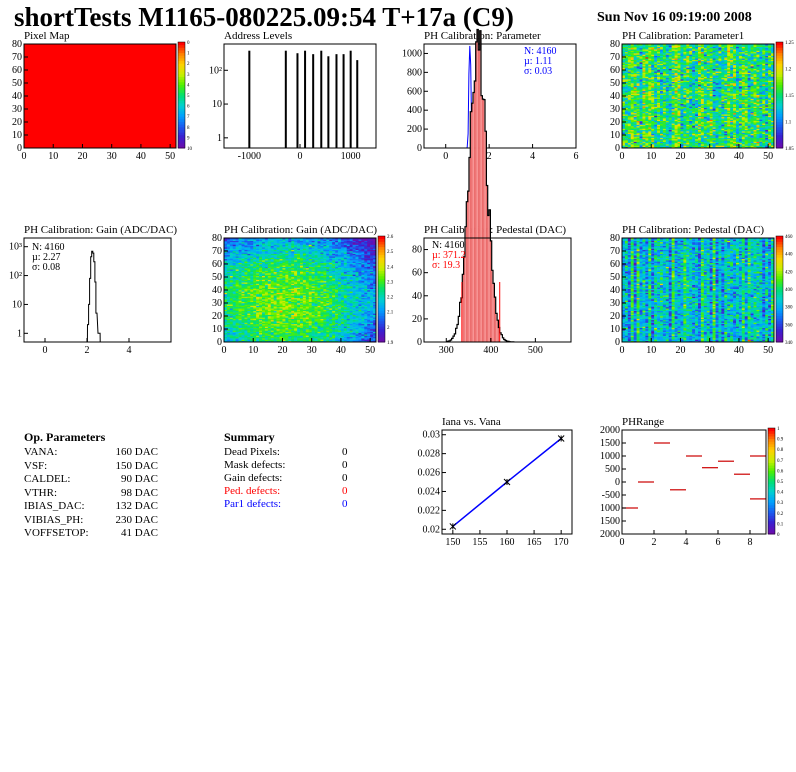 The width and height of the screenshot is (796, 772). I want to click on heatmap-cells, so click(698, 96).